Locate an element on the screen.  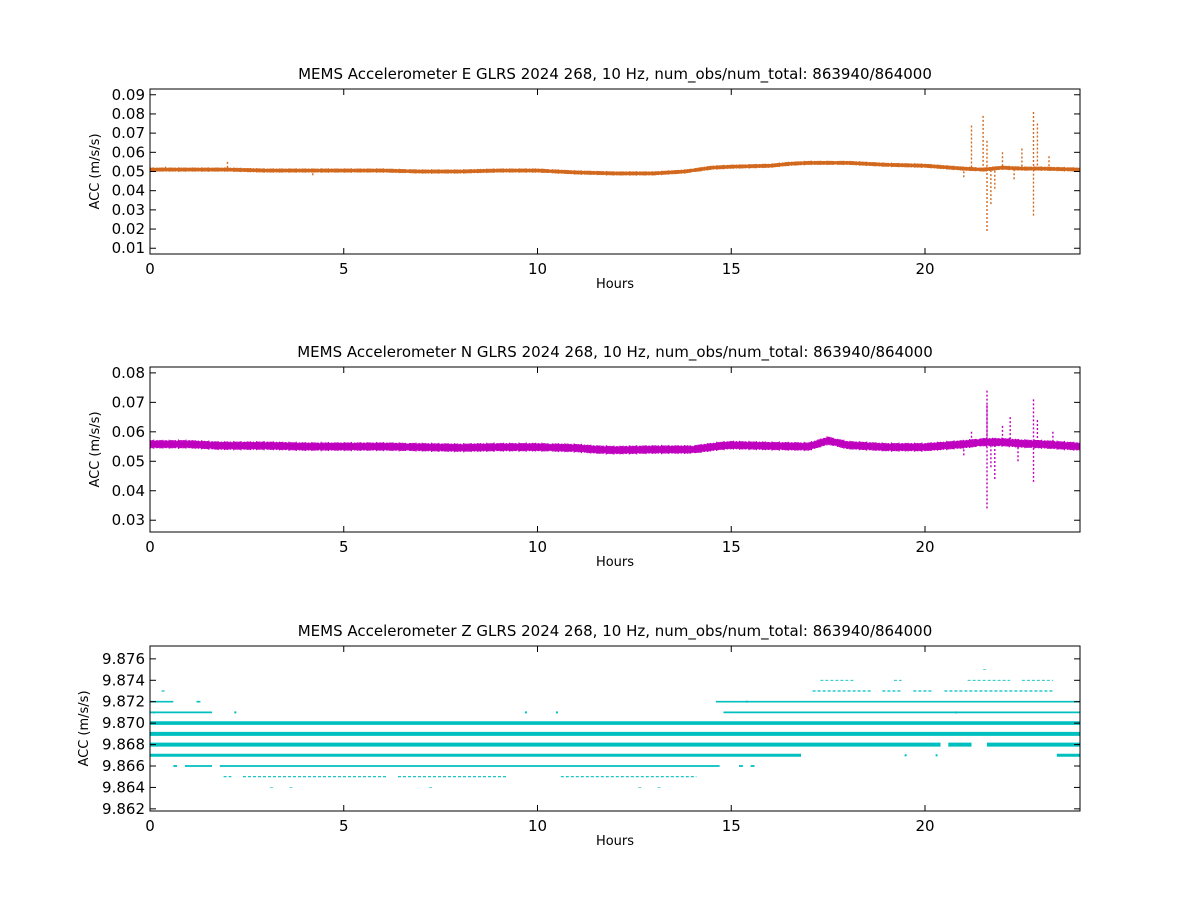
plot-area-n is located at coordinates (615, 449).